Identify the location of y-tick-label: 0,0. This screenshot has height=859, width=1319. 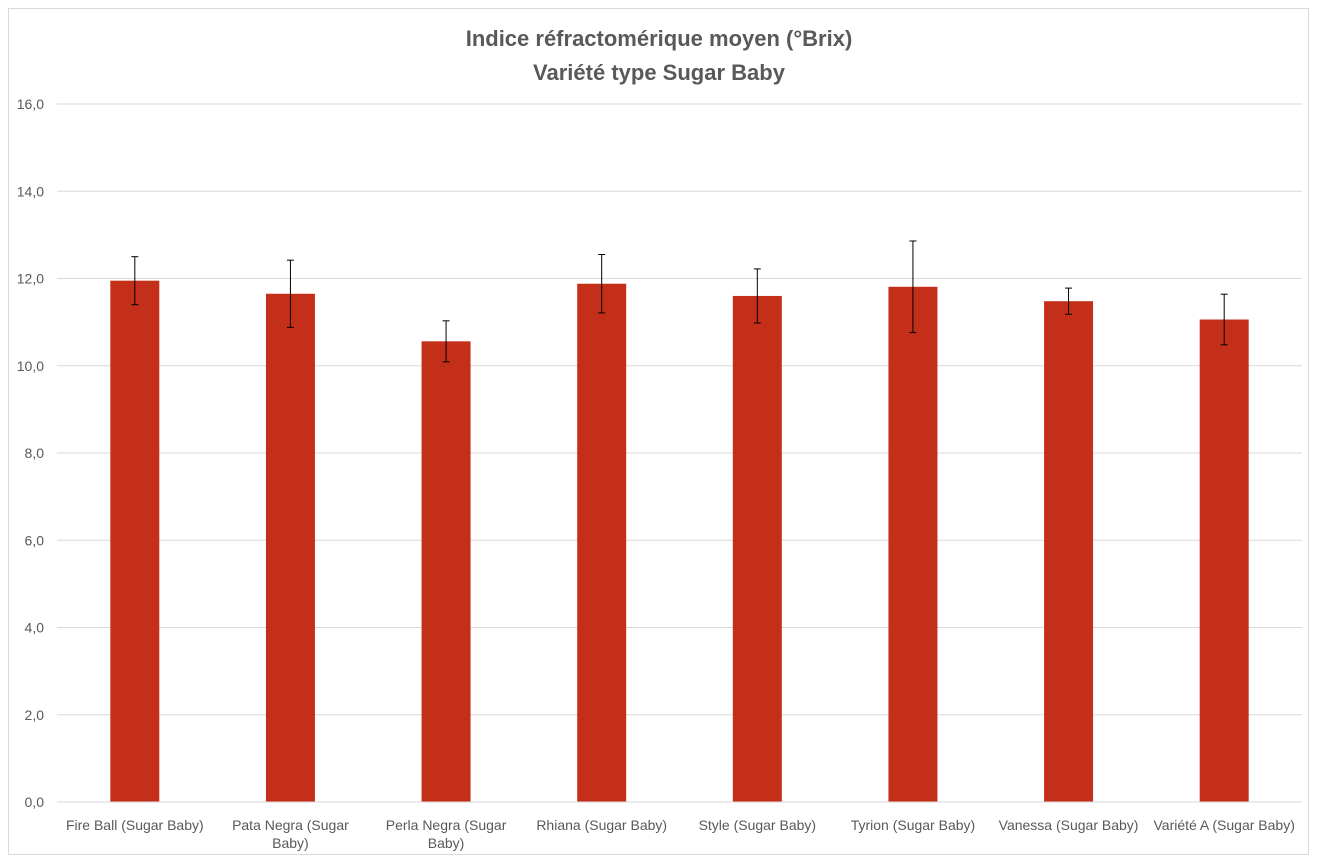
(35, 802).